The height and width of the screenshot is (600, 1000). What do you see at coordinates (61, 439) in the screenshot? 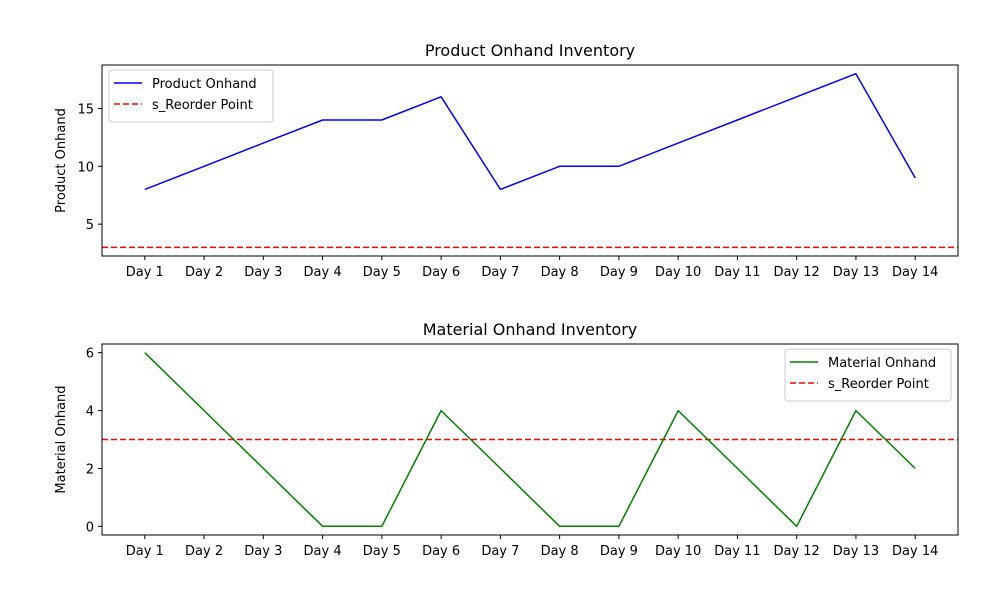
I see `y-axis-label: Material Onhand` at bounding box center [61, 439].